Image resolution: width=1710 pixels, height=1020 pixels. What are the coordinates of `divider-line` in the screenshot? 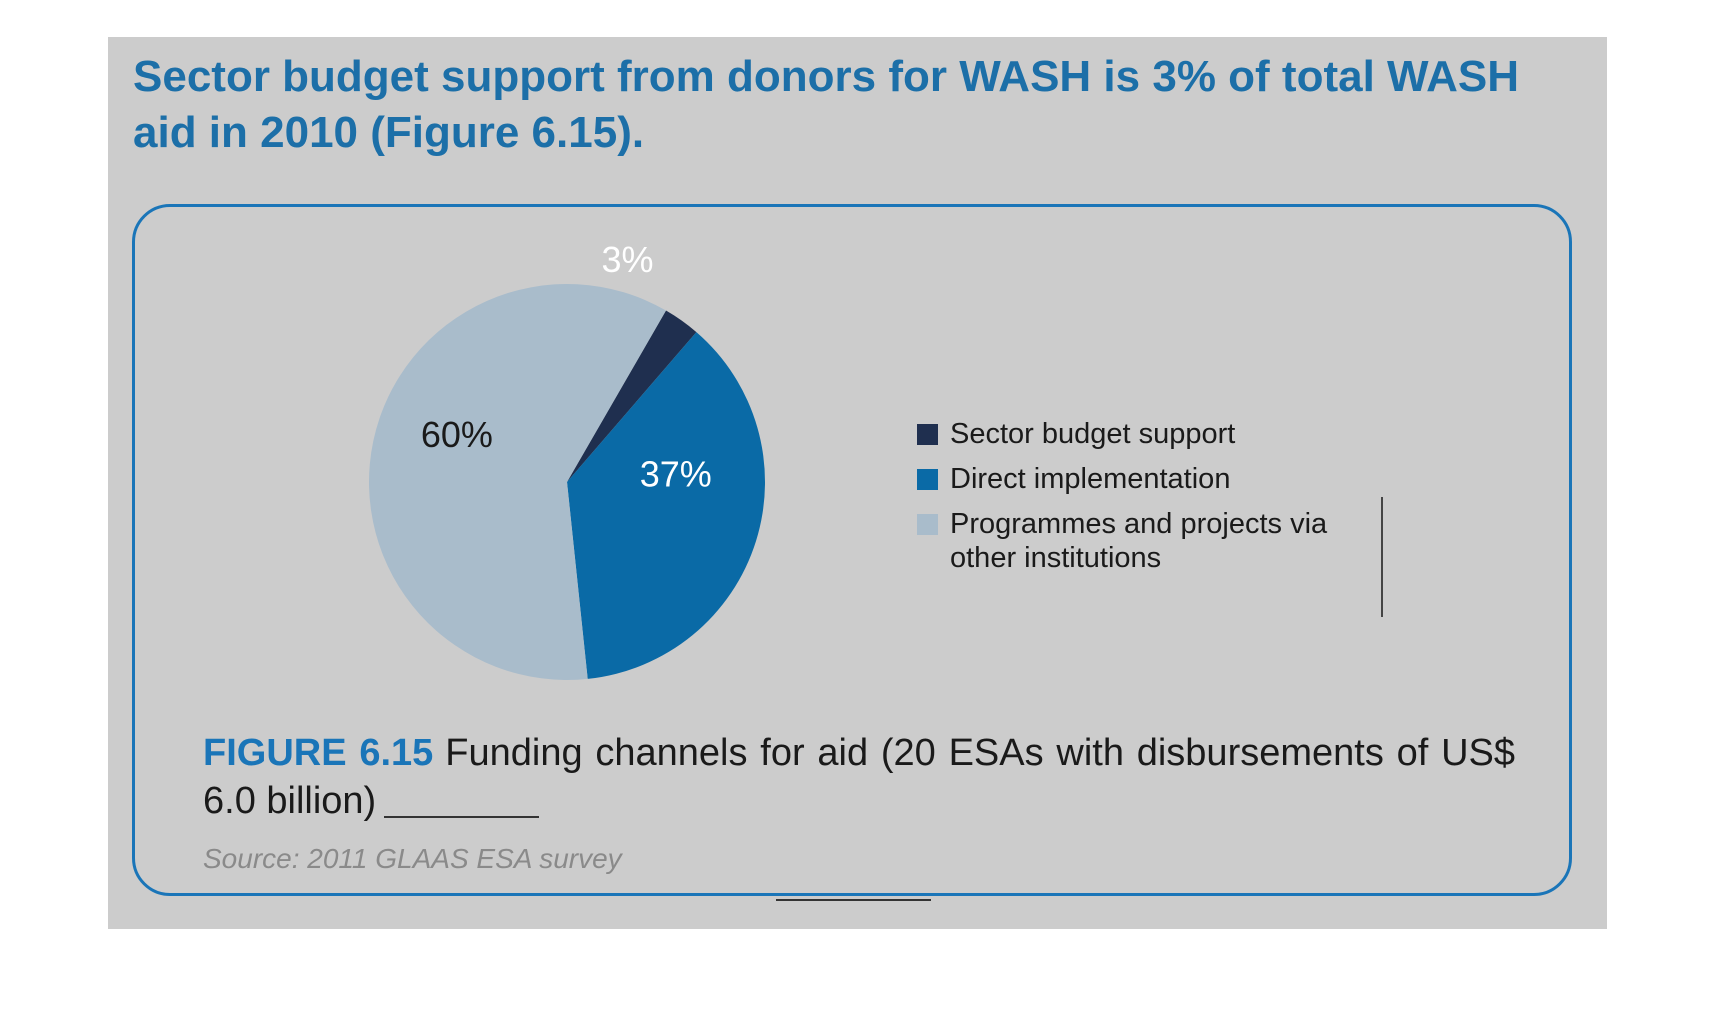 It's located at (1382, 557).